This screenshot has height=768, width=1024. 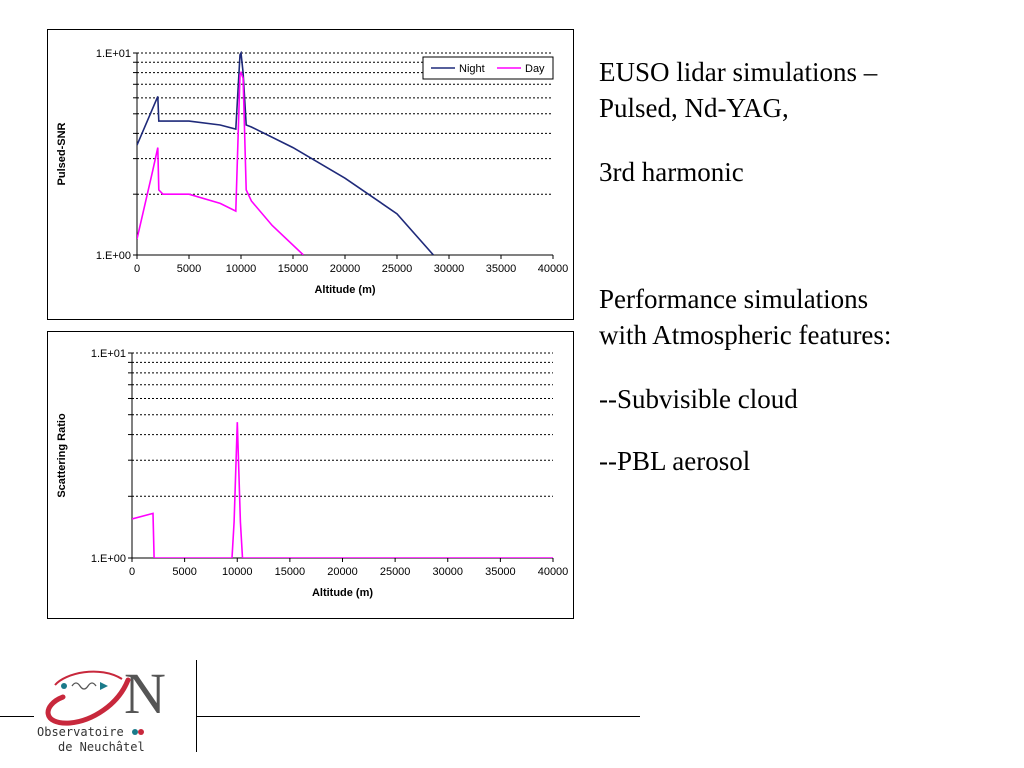 I want to click on legend-label-day: Day, so click(x=535, y=69).